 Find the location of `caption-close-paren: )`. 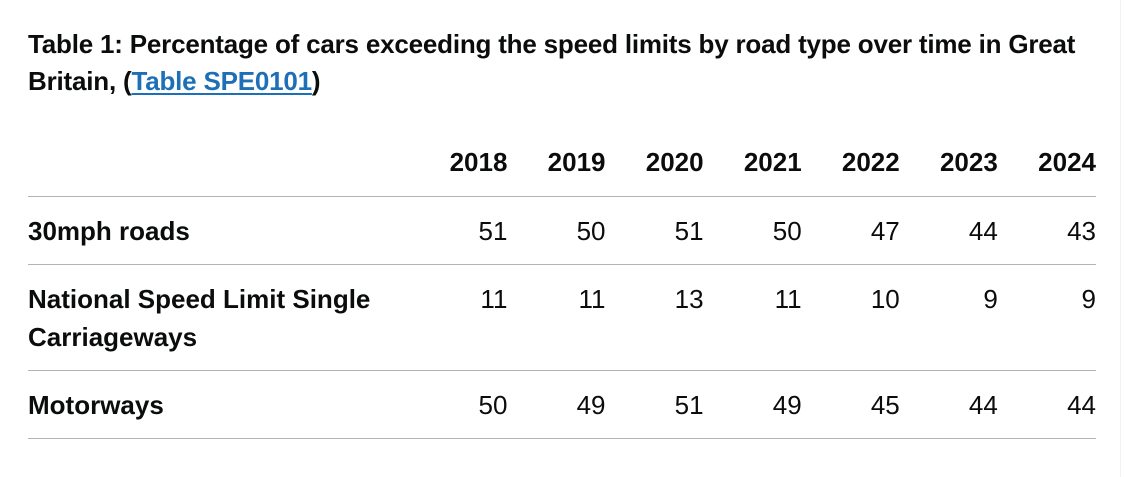

caption-close-paren: ) is located at coordinates (316, 81).